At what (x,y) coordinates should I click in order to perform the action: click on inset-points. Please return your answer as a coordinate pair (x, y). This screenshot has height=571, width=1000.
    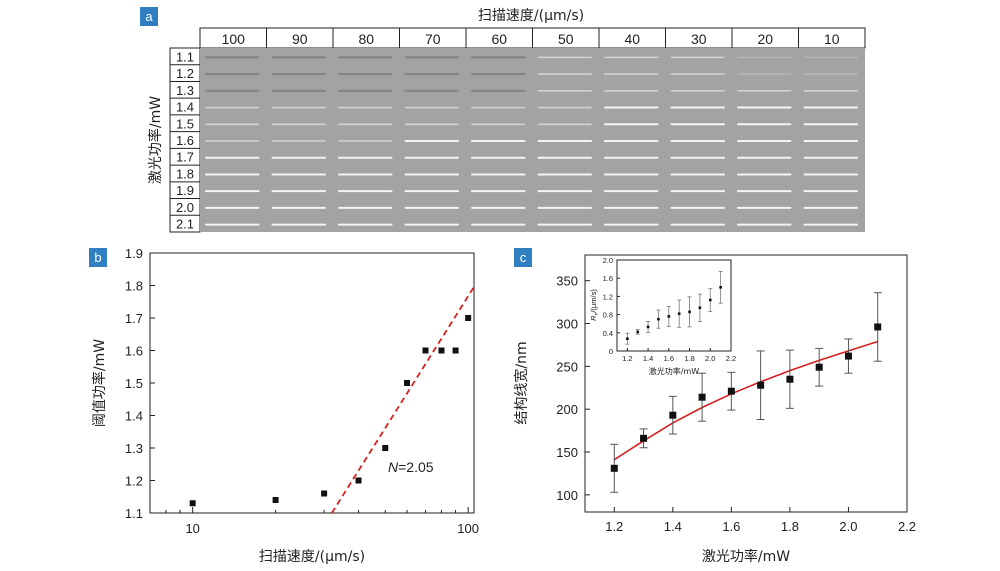
    Looking at the image, I should click on (674, 307).